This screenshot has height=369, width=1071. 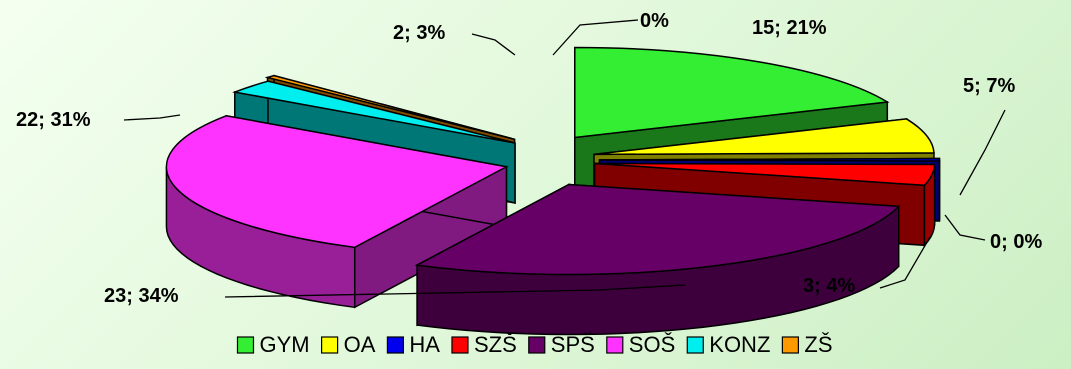 What do you see at coordinates (493, 44) in the screenshot?
I see `leader-line-konz` at bounding box center [493, 44].